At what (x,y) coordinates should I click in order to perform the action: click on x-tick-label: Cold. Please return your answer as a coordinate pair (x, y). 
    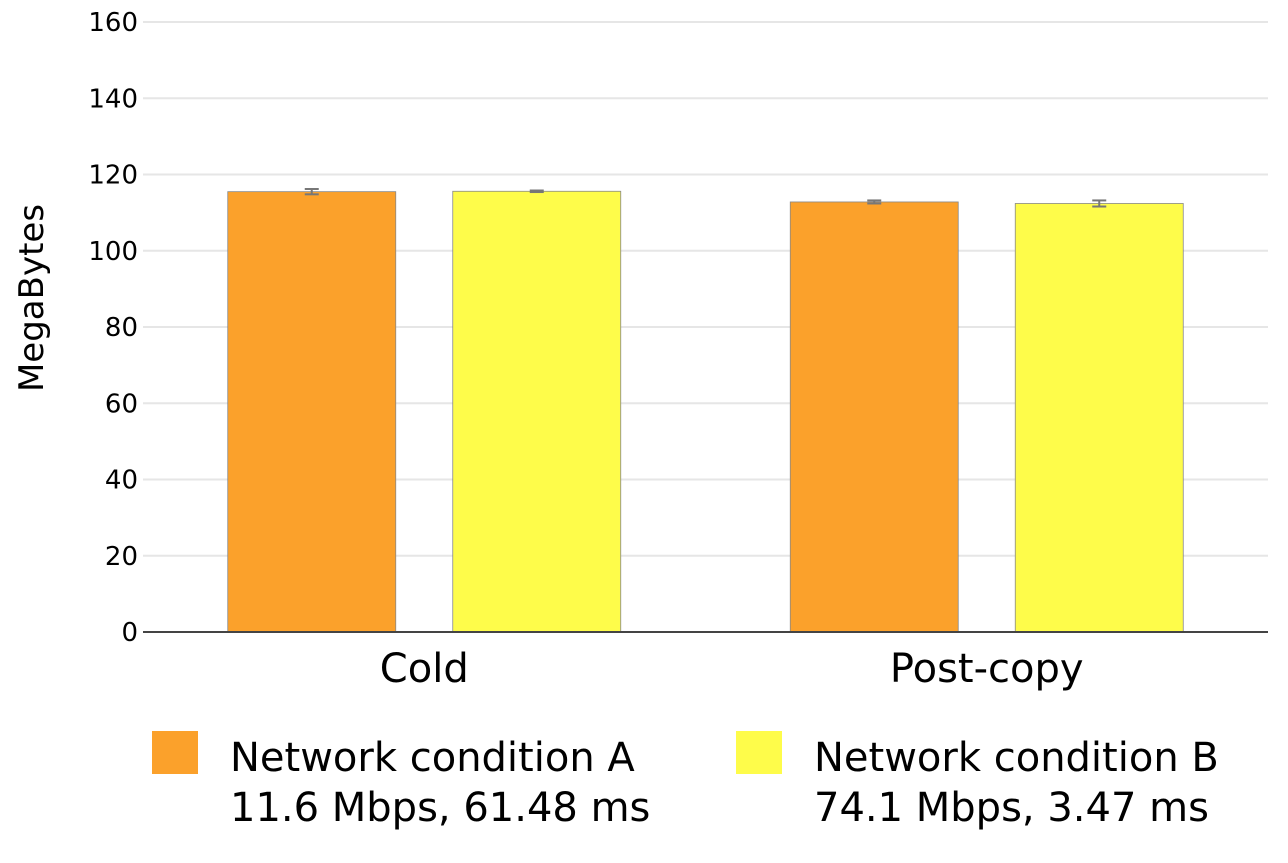
    Looking at the image, I should click on (424, 669).